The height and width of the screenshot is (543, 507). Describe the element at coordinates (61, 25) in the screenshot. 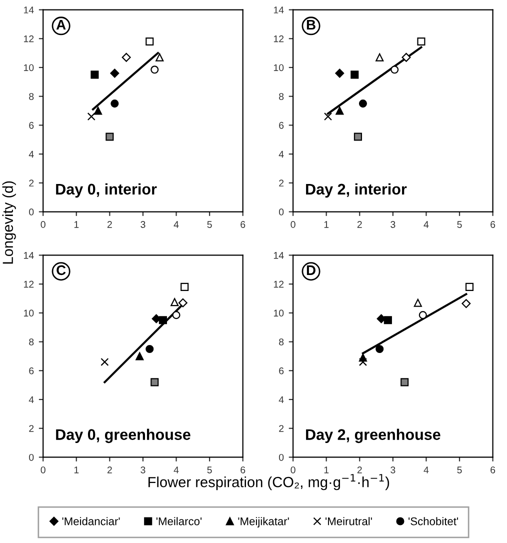

I see `annotation: A` at that location.